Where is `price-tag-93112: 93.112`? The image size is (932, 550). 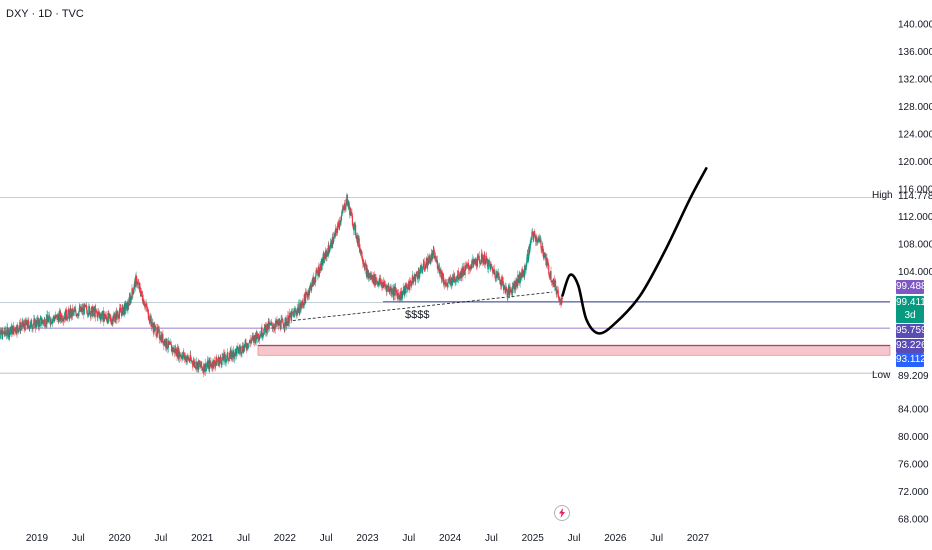
price-tag-93112: 93.112 is located at coordinates (911, 360).